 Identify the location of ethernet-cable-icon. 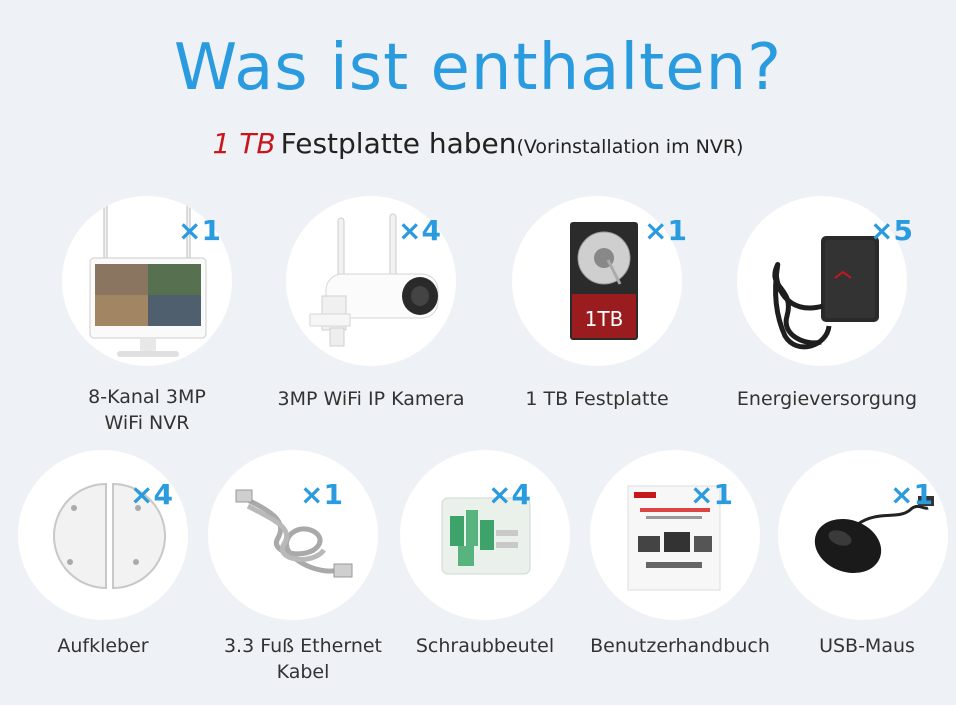
(294, 533).